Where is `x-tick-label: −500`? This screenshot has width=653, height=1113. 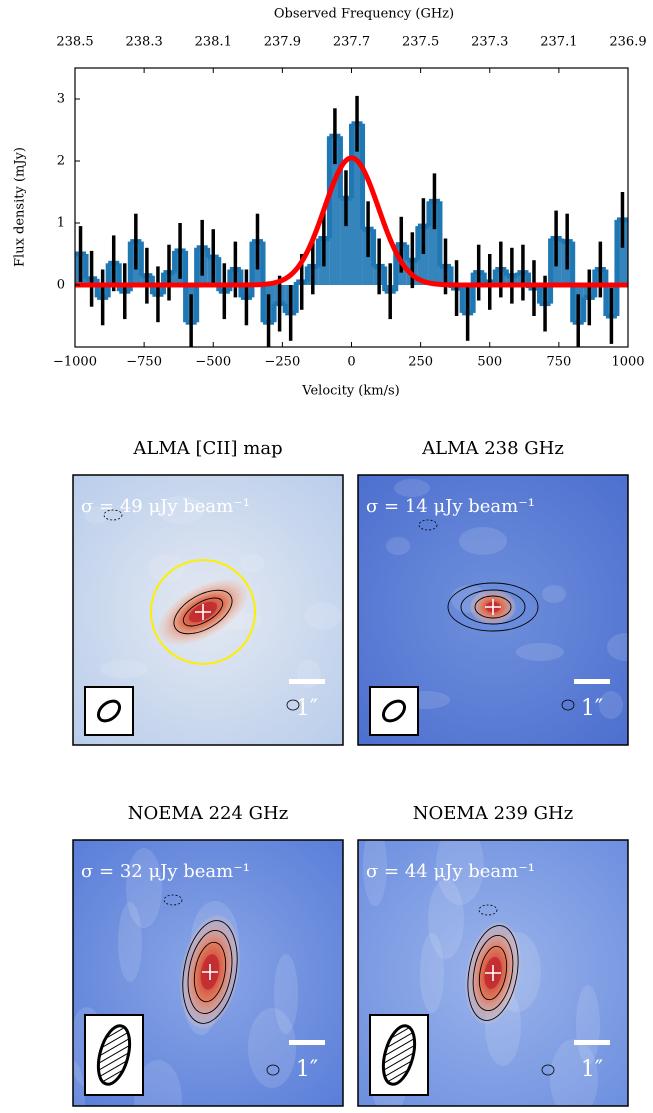 x-tick-label: −500 is located at coordinates (213, 362).